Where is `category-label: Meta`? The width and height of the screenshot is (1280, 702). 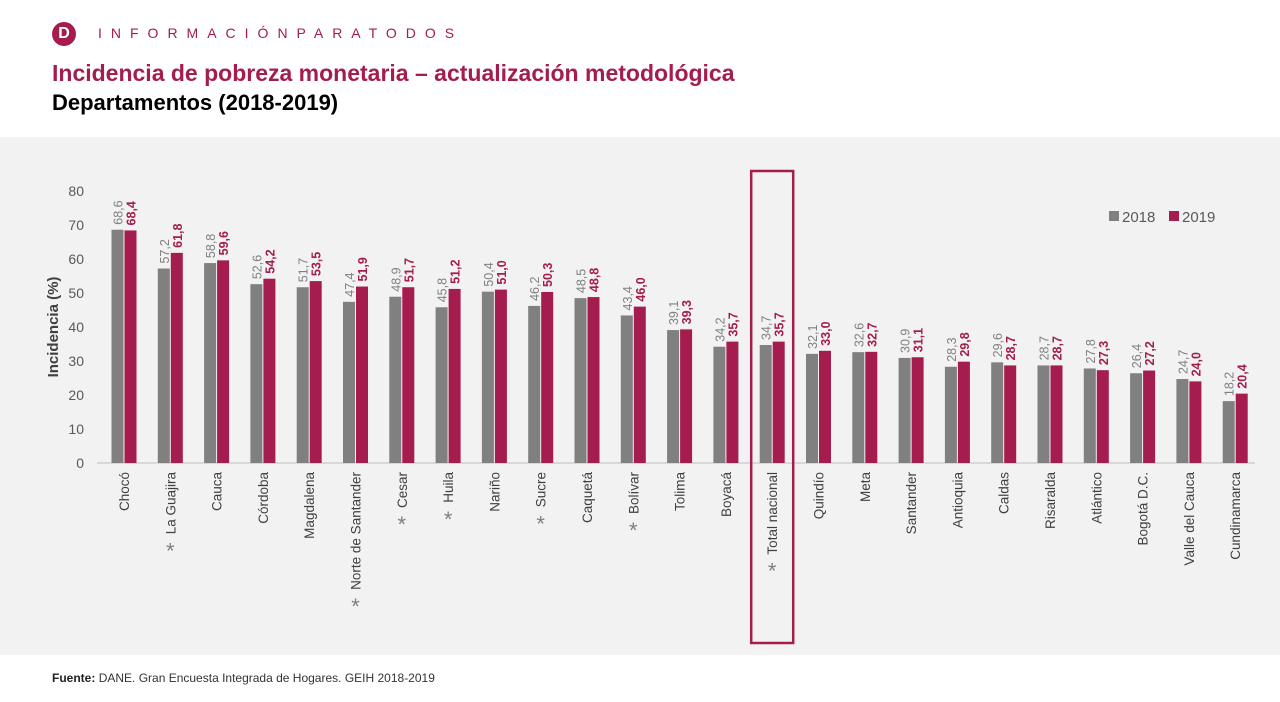
category-label: Meta is located at coordinates (865, 487).